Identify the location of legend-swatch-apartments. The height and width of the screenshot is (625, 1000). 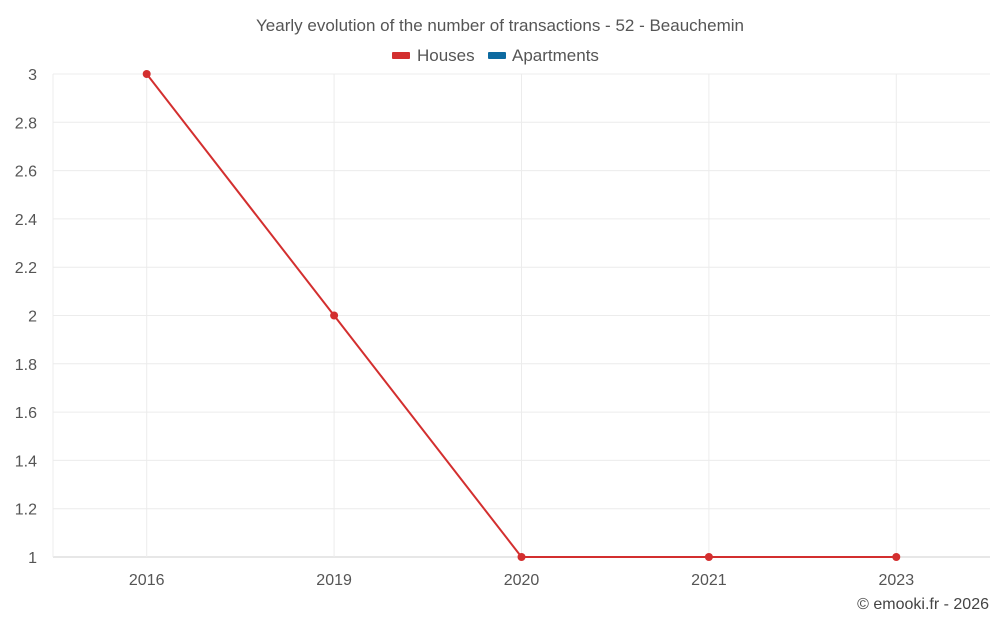
(497, 55).